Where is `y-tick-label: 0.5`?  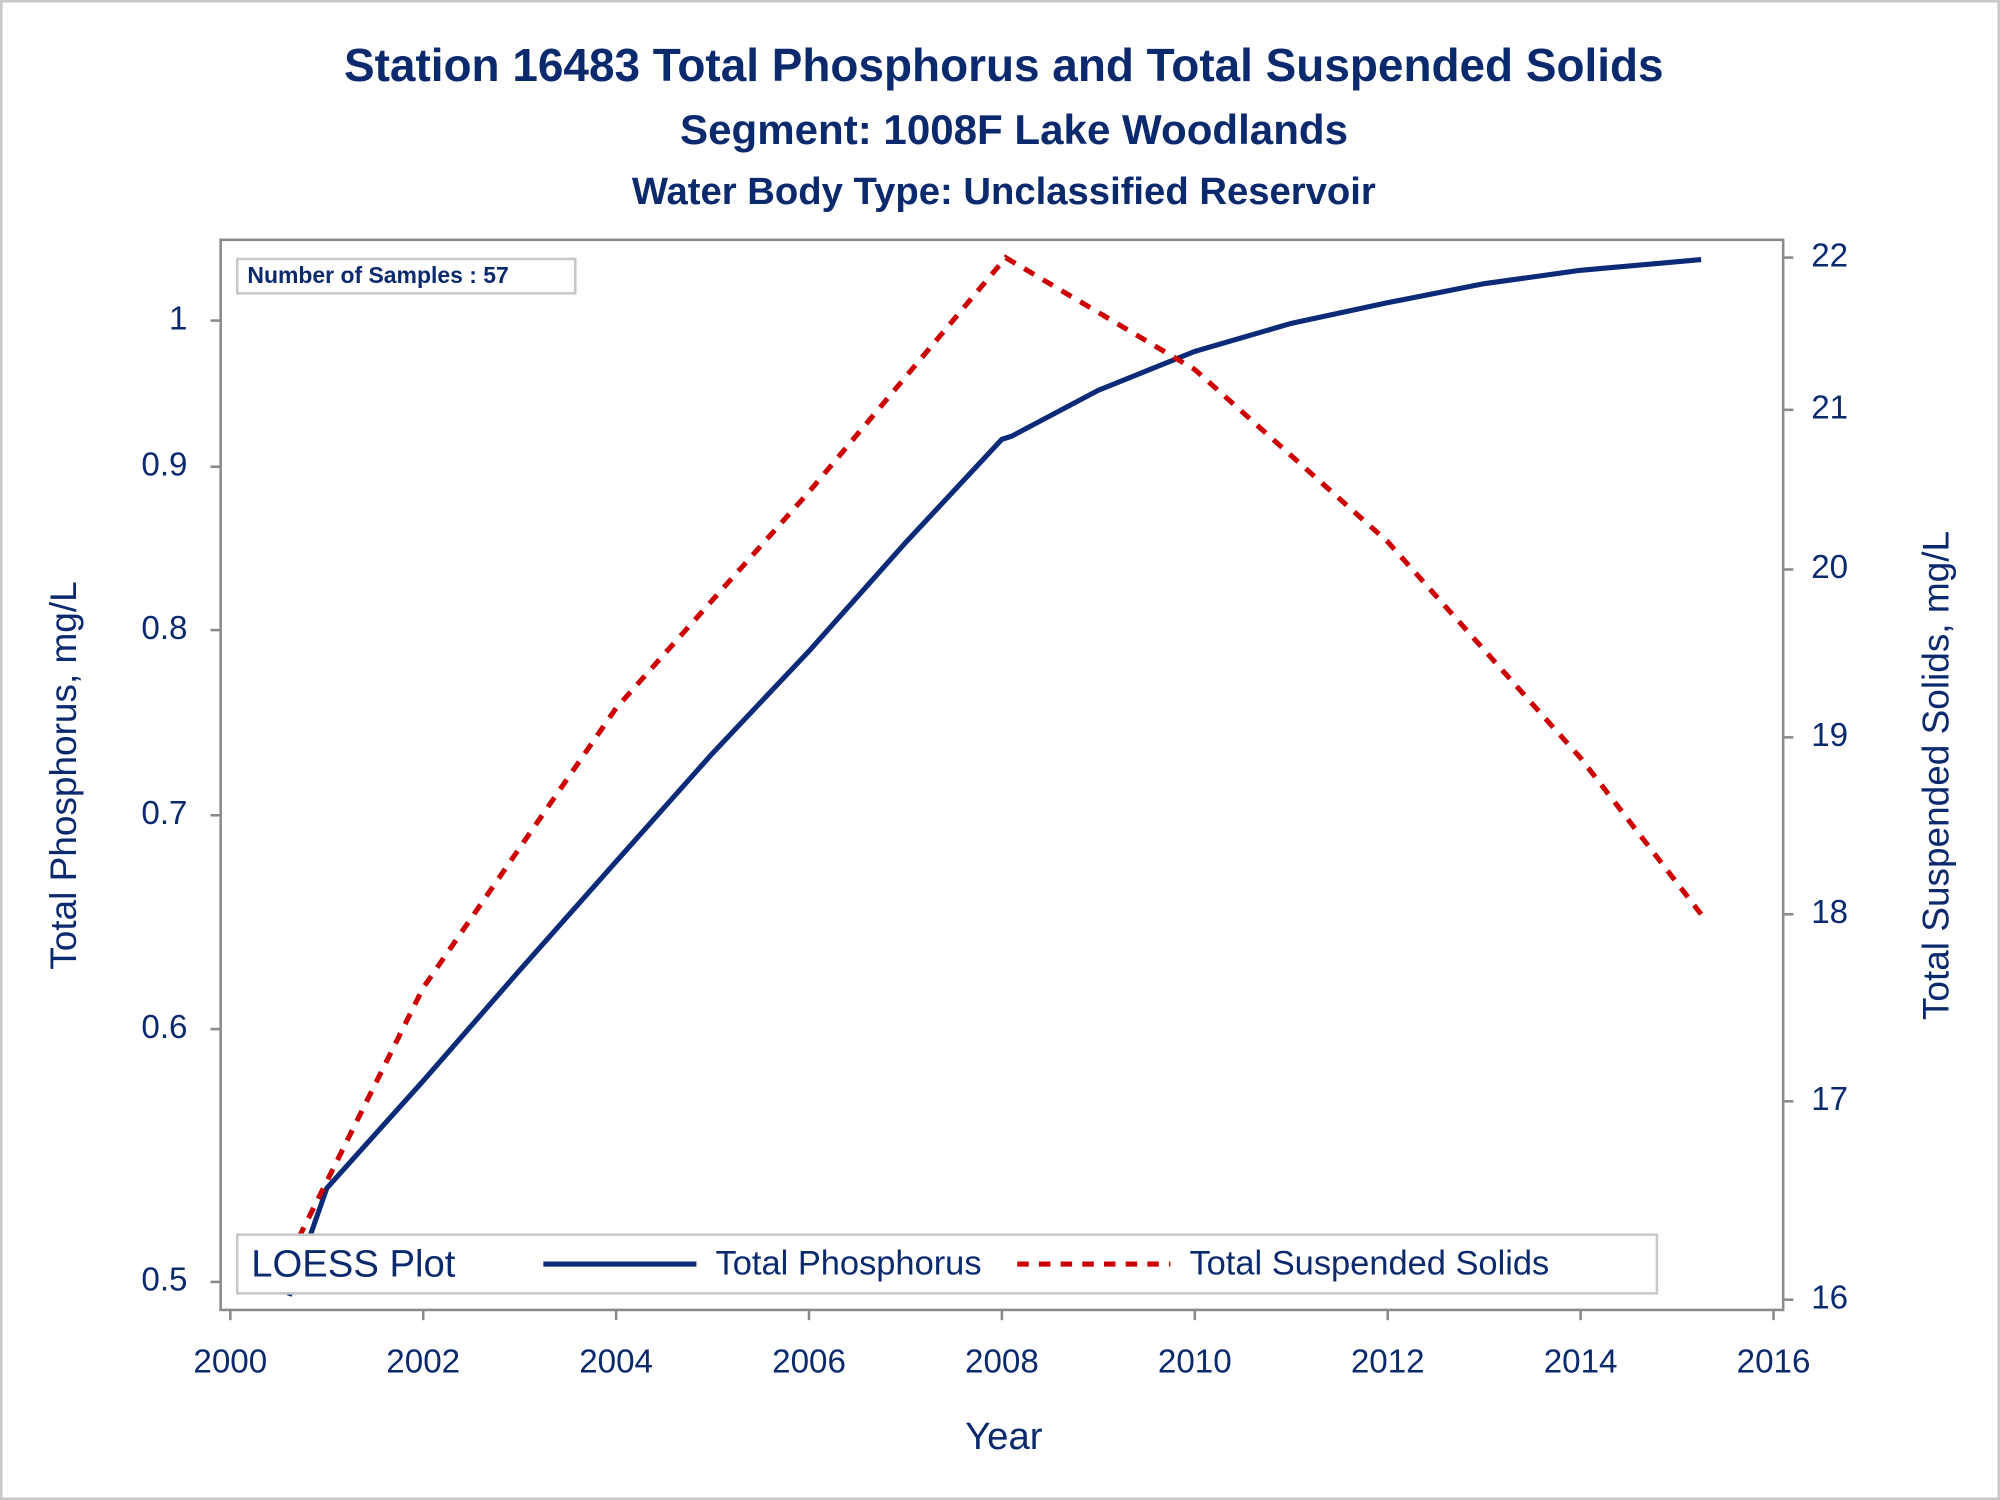 y-tick-label: 0.5 is located at coordinates (164, 1280).